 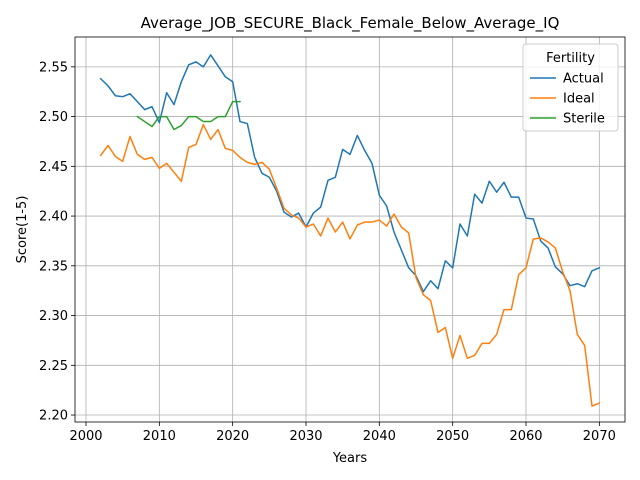 I want to click on legend-label-sterile: Sterile, so click(x=584, y=119).